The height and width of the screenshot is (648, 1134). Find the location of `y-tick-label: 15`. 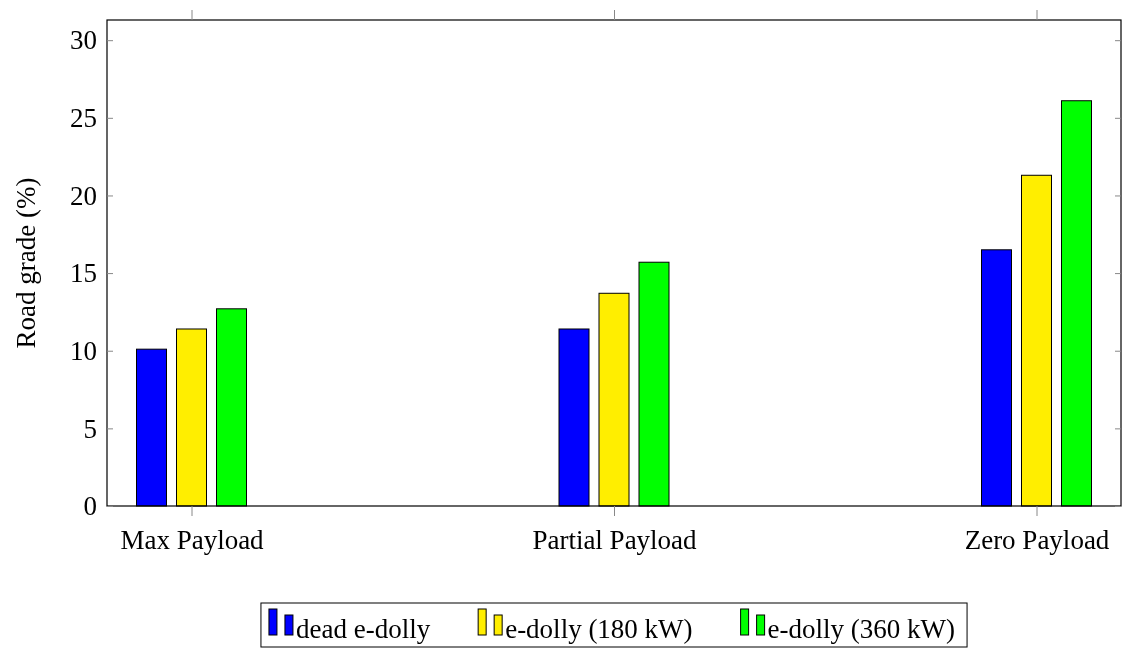

y-tick-label: 15 is located at coordinates (83, 273).